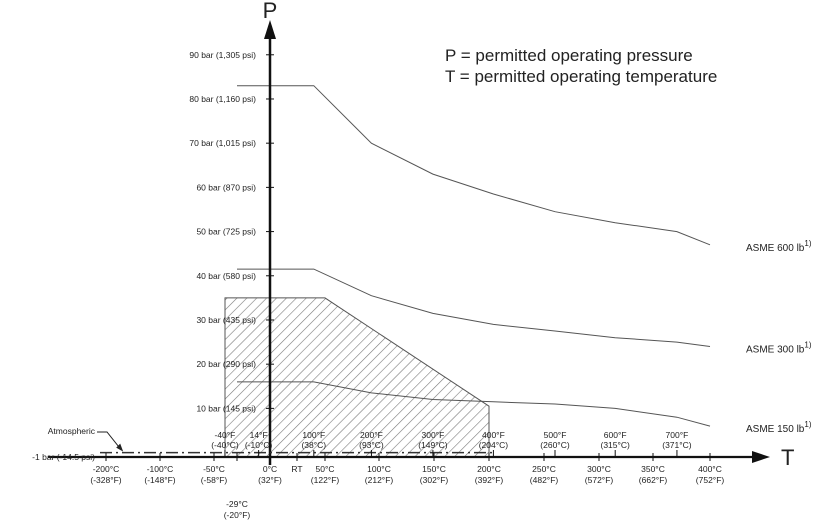  I want to click on series-label-2: ASME 150 lb1), so click(779, 427).